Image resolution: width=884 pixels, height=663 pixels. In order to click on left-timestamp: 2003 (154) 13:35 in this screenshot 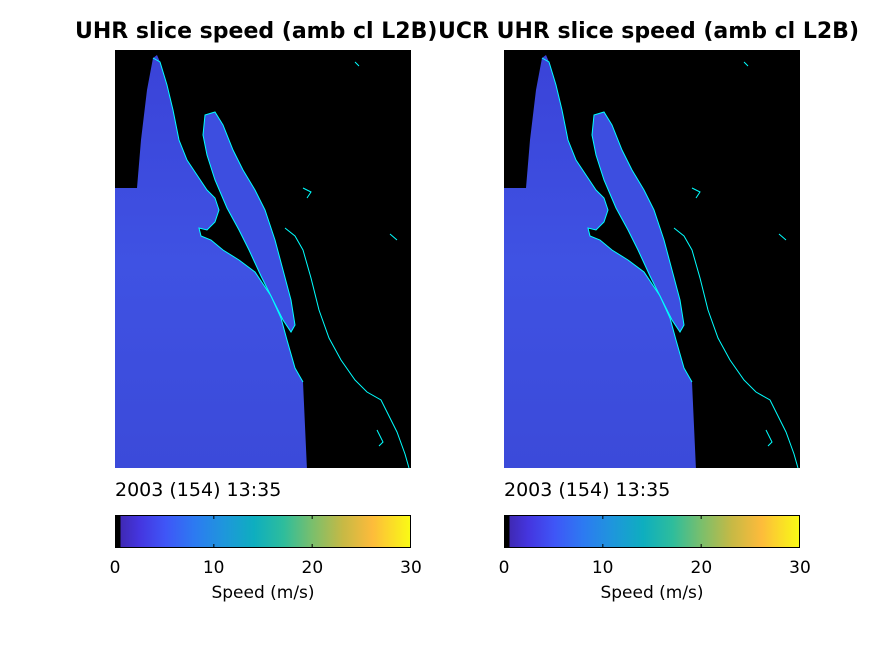, I will do `click(198, 490)`.